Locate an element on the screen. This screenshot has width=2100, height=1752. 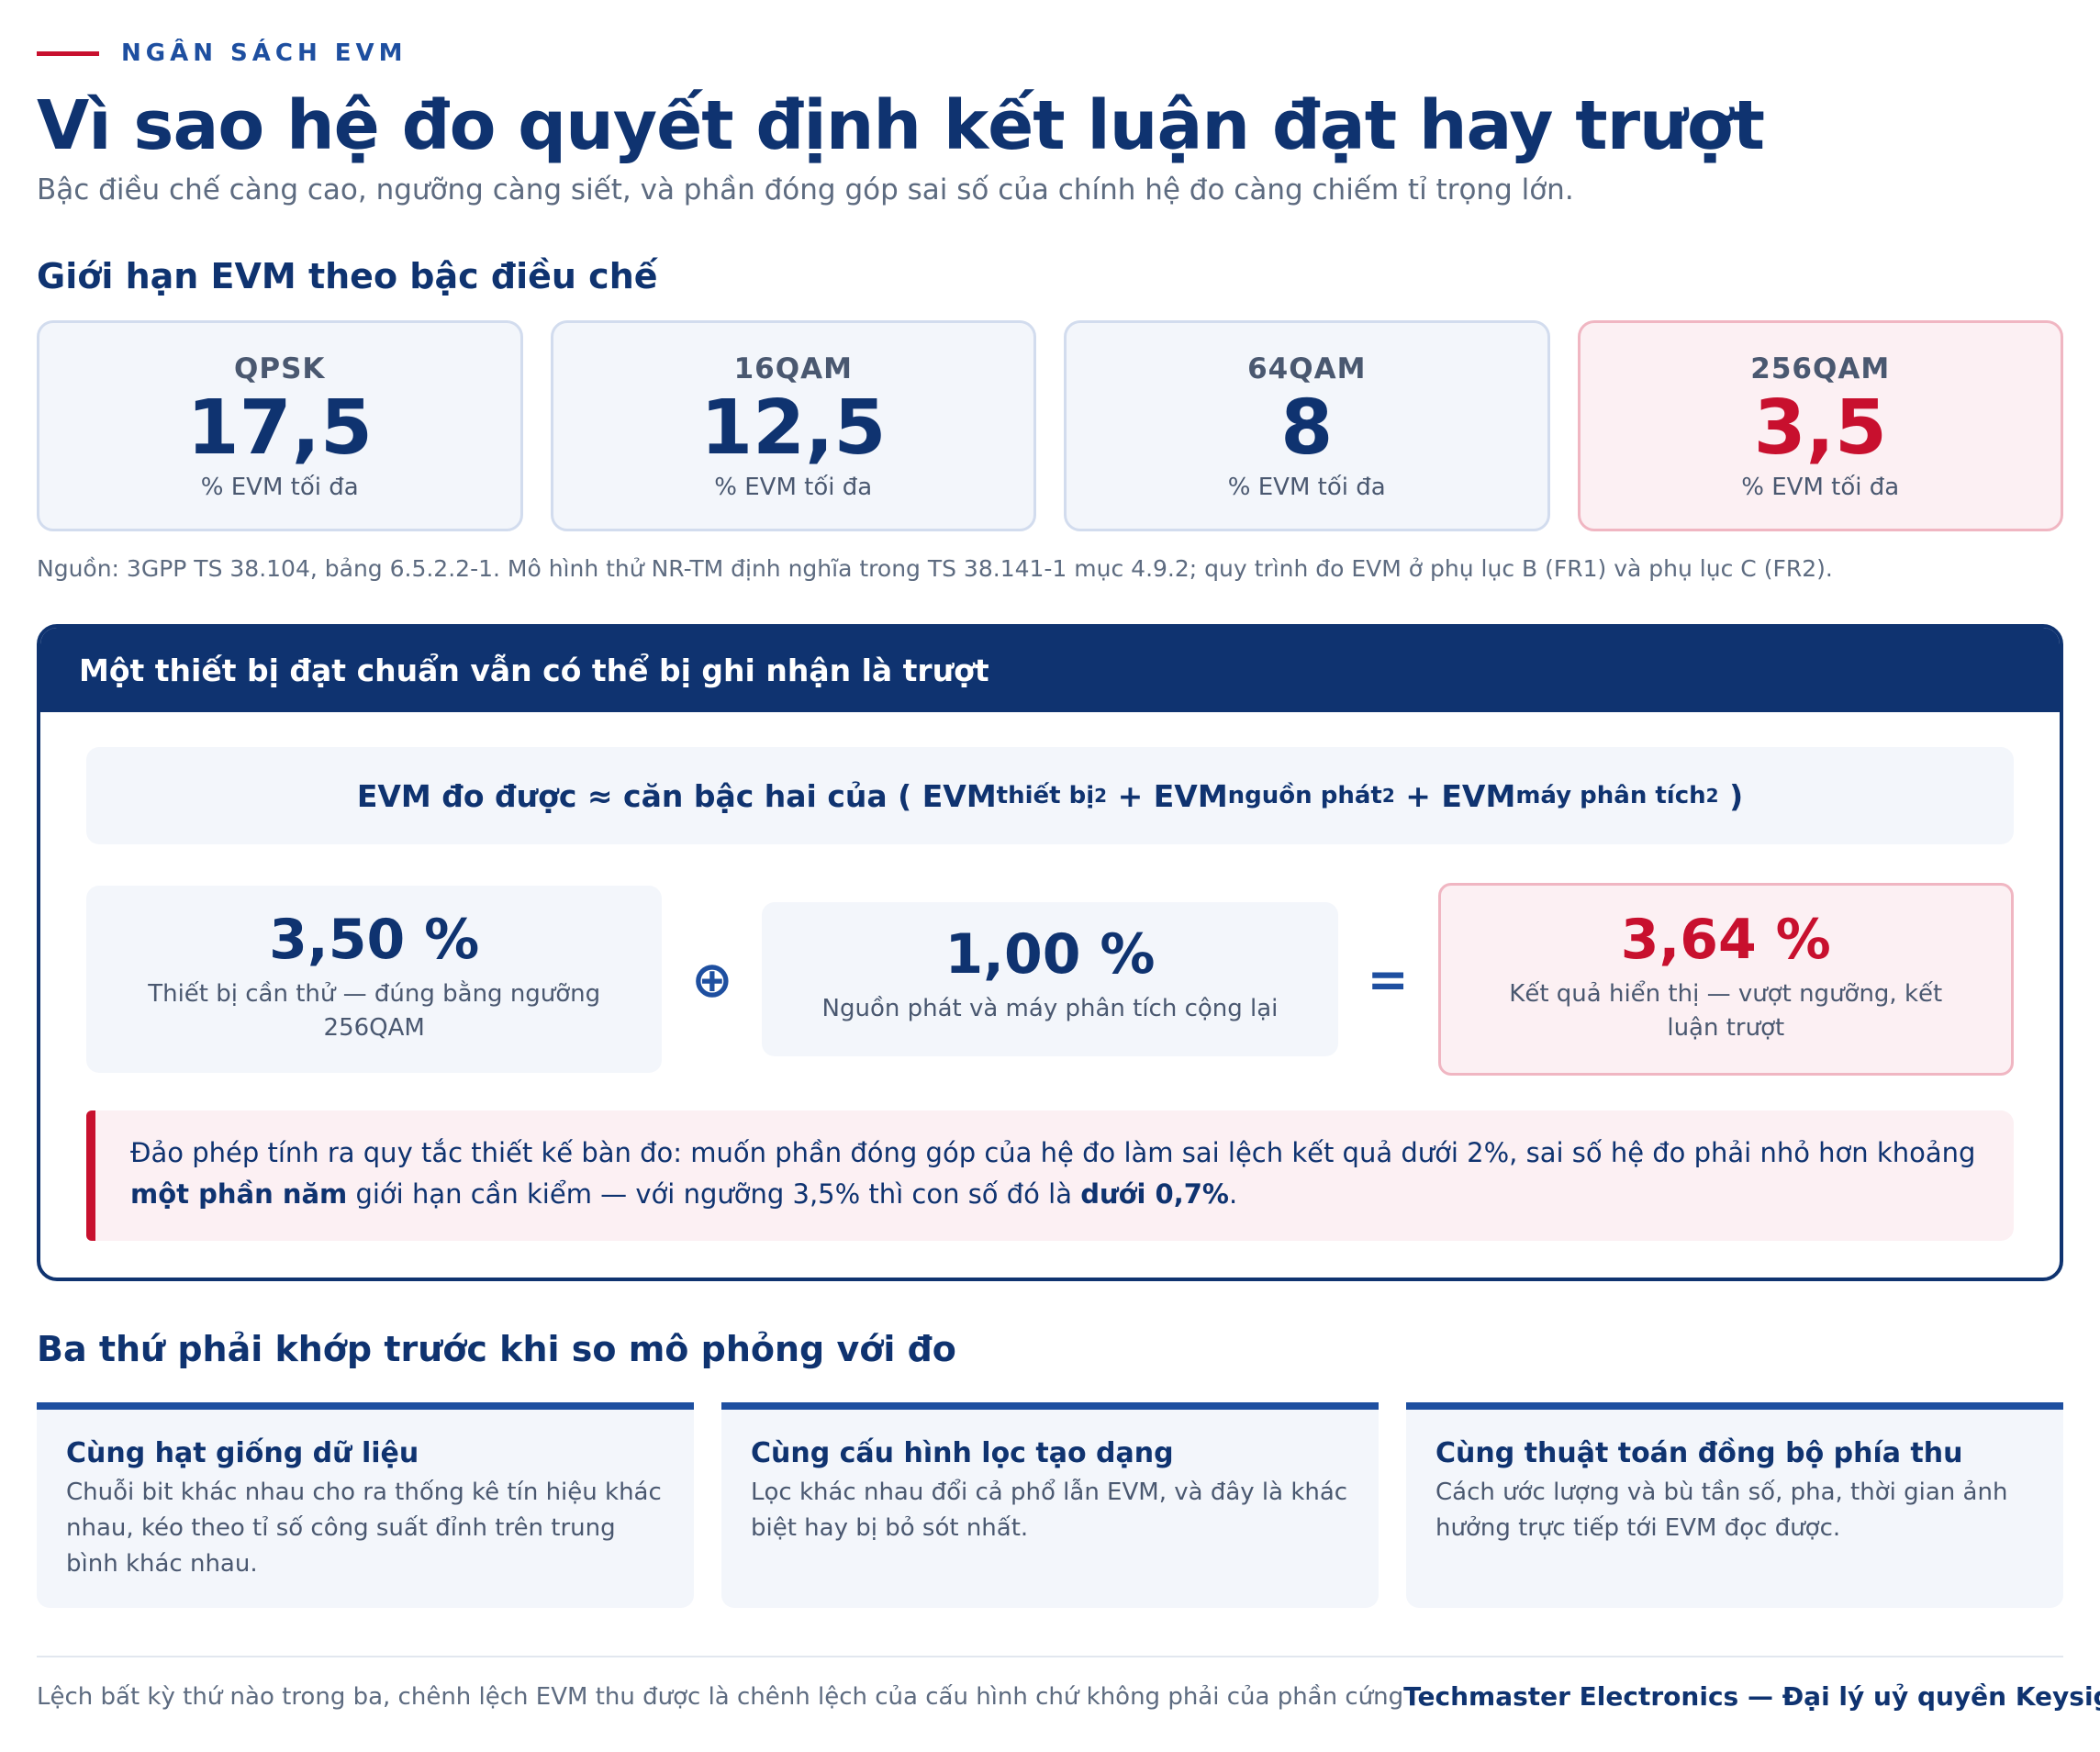
limit-value: 17,5 is located at coordinates (279, 429).